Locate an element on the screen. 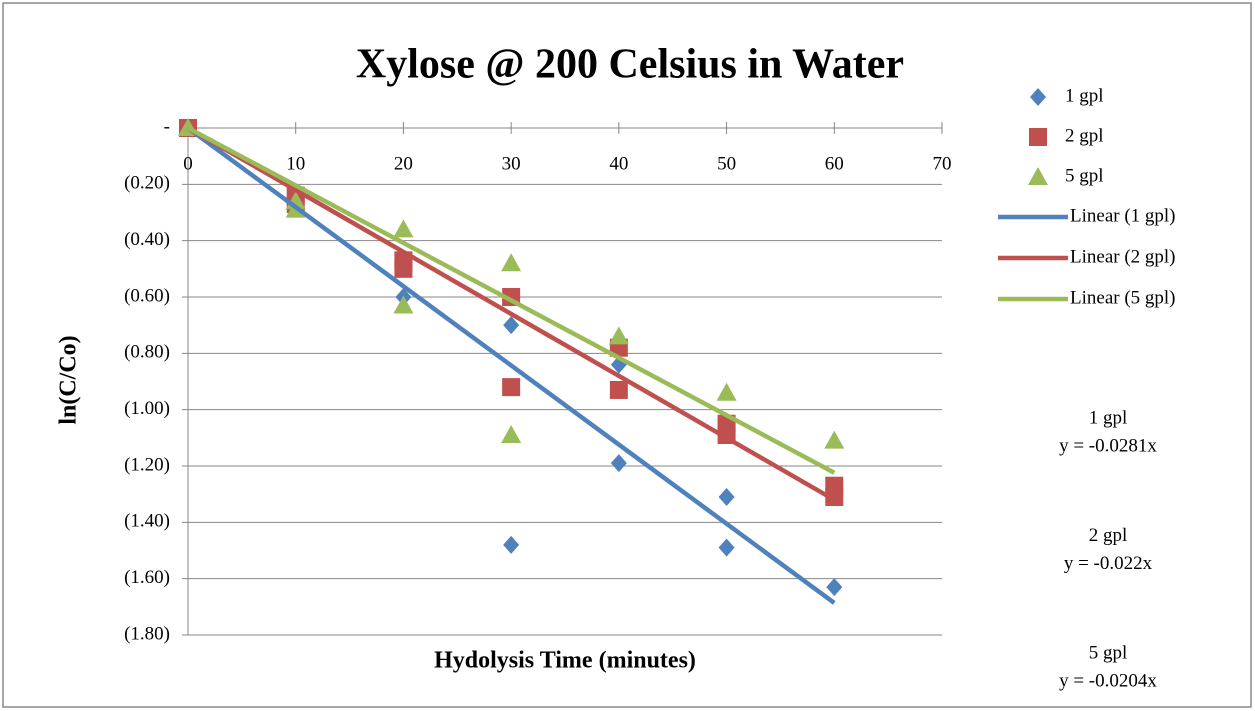 The height and width of the screenshot is (711, 1255). y-tick-label: (1.40) is located at coordinates (147, 521).